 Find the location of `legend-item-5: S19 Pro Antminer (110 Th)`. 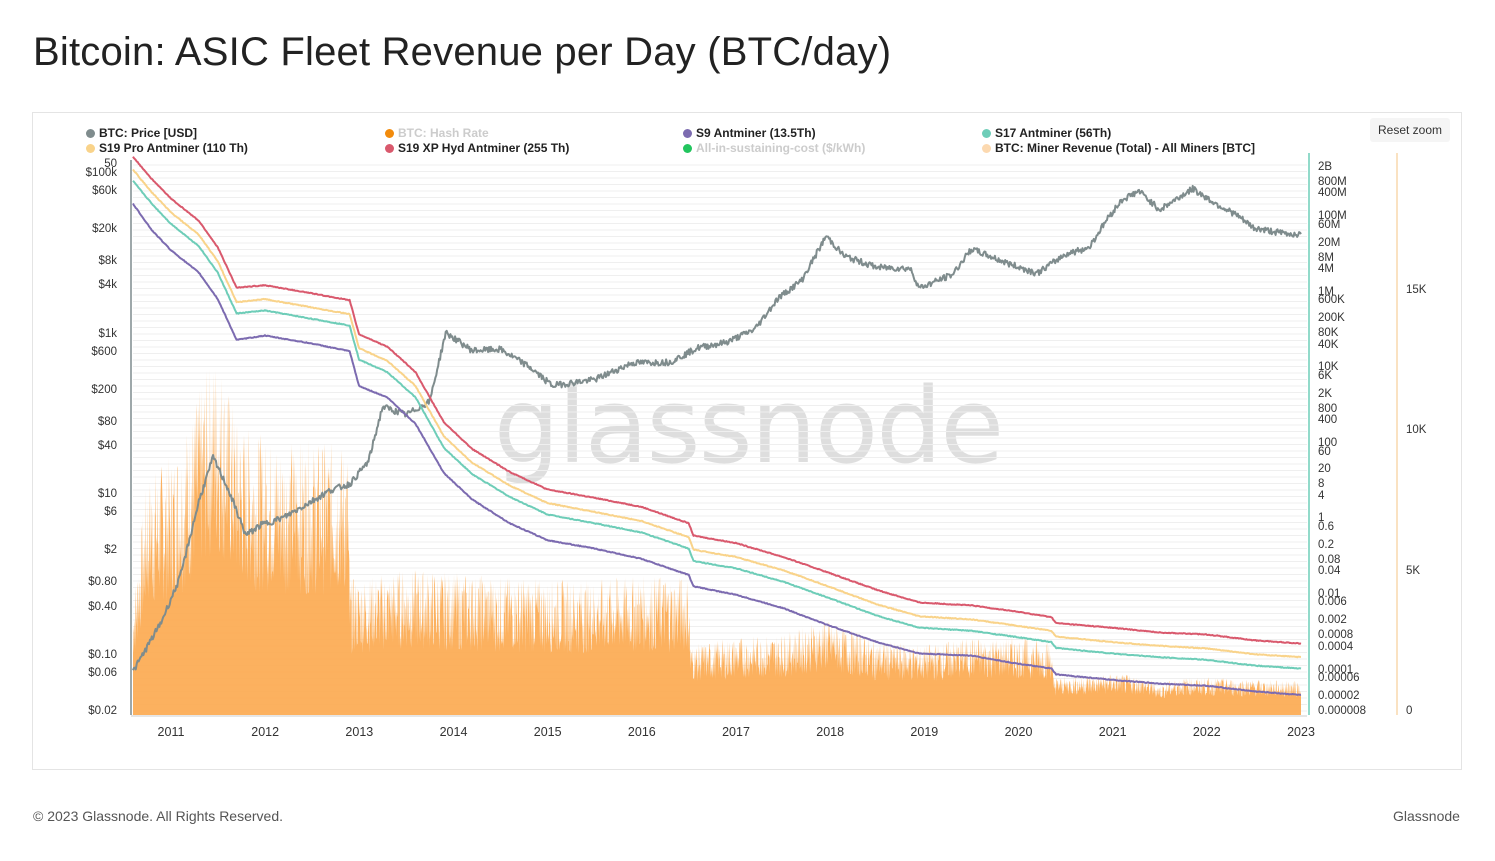

legend-item-5: S19 Pro Antminer (110 Th) is located at coordinates (167, 148).